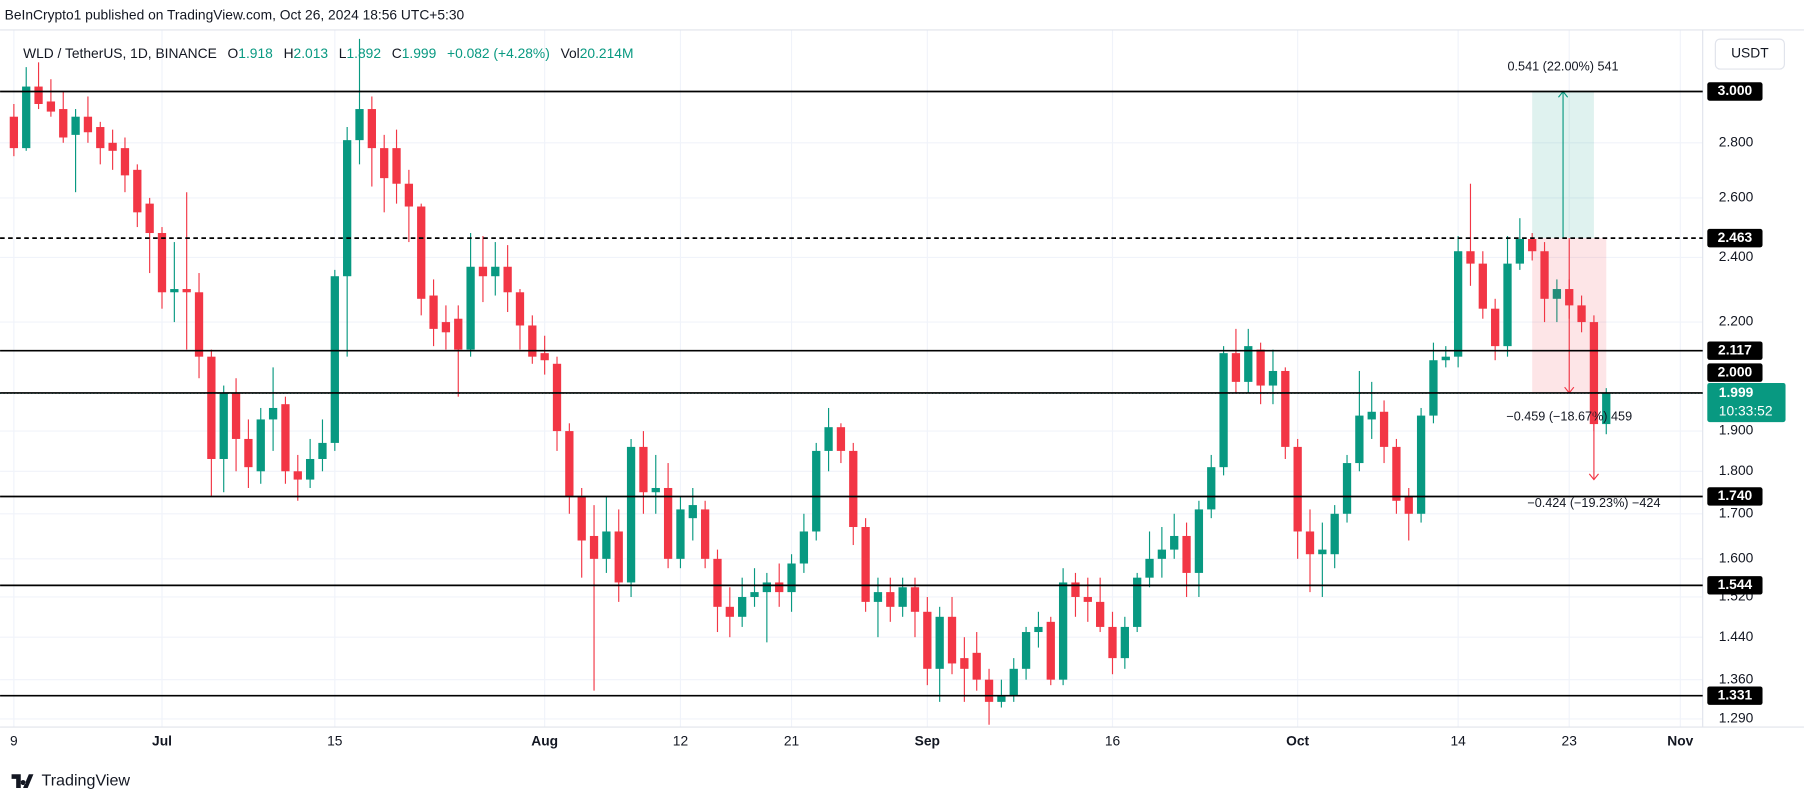 The image size is (1804, 803). Describe the element at coordinates (1563, 67) in the screenshot. I see `measure-label: 0.541 (22.00%) 541` at that location.